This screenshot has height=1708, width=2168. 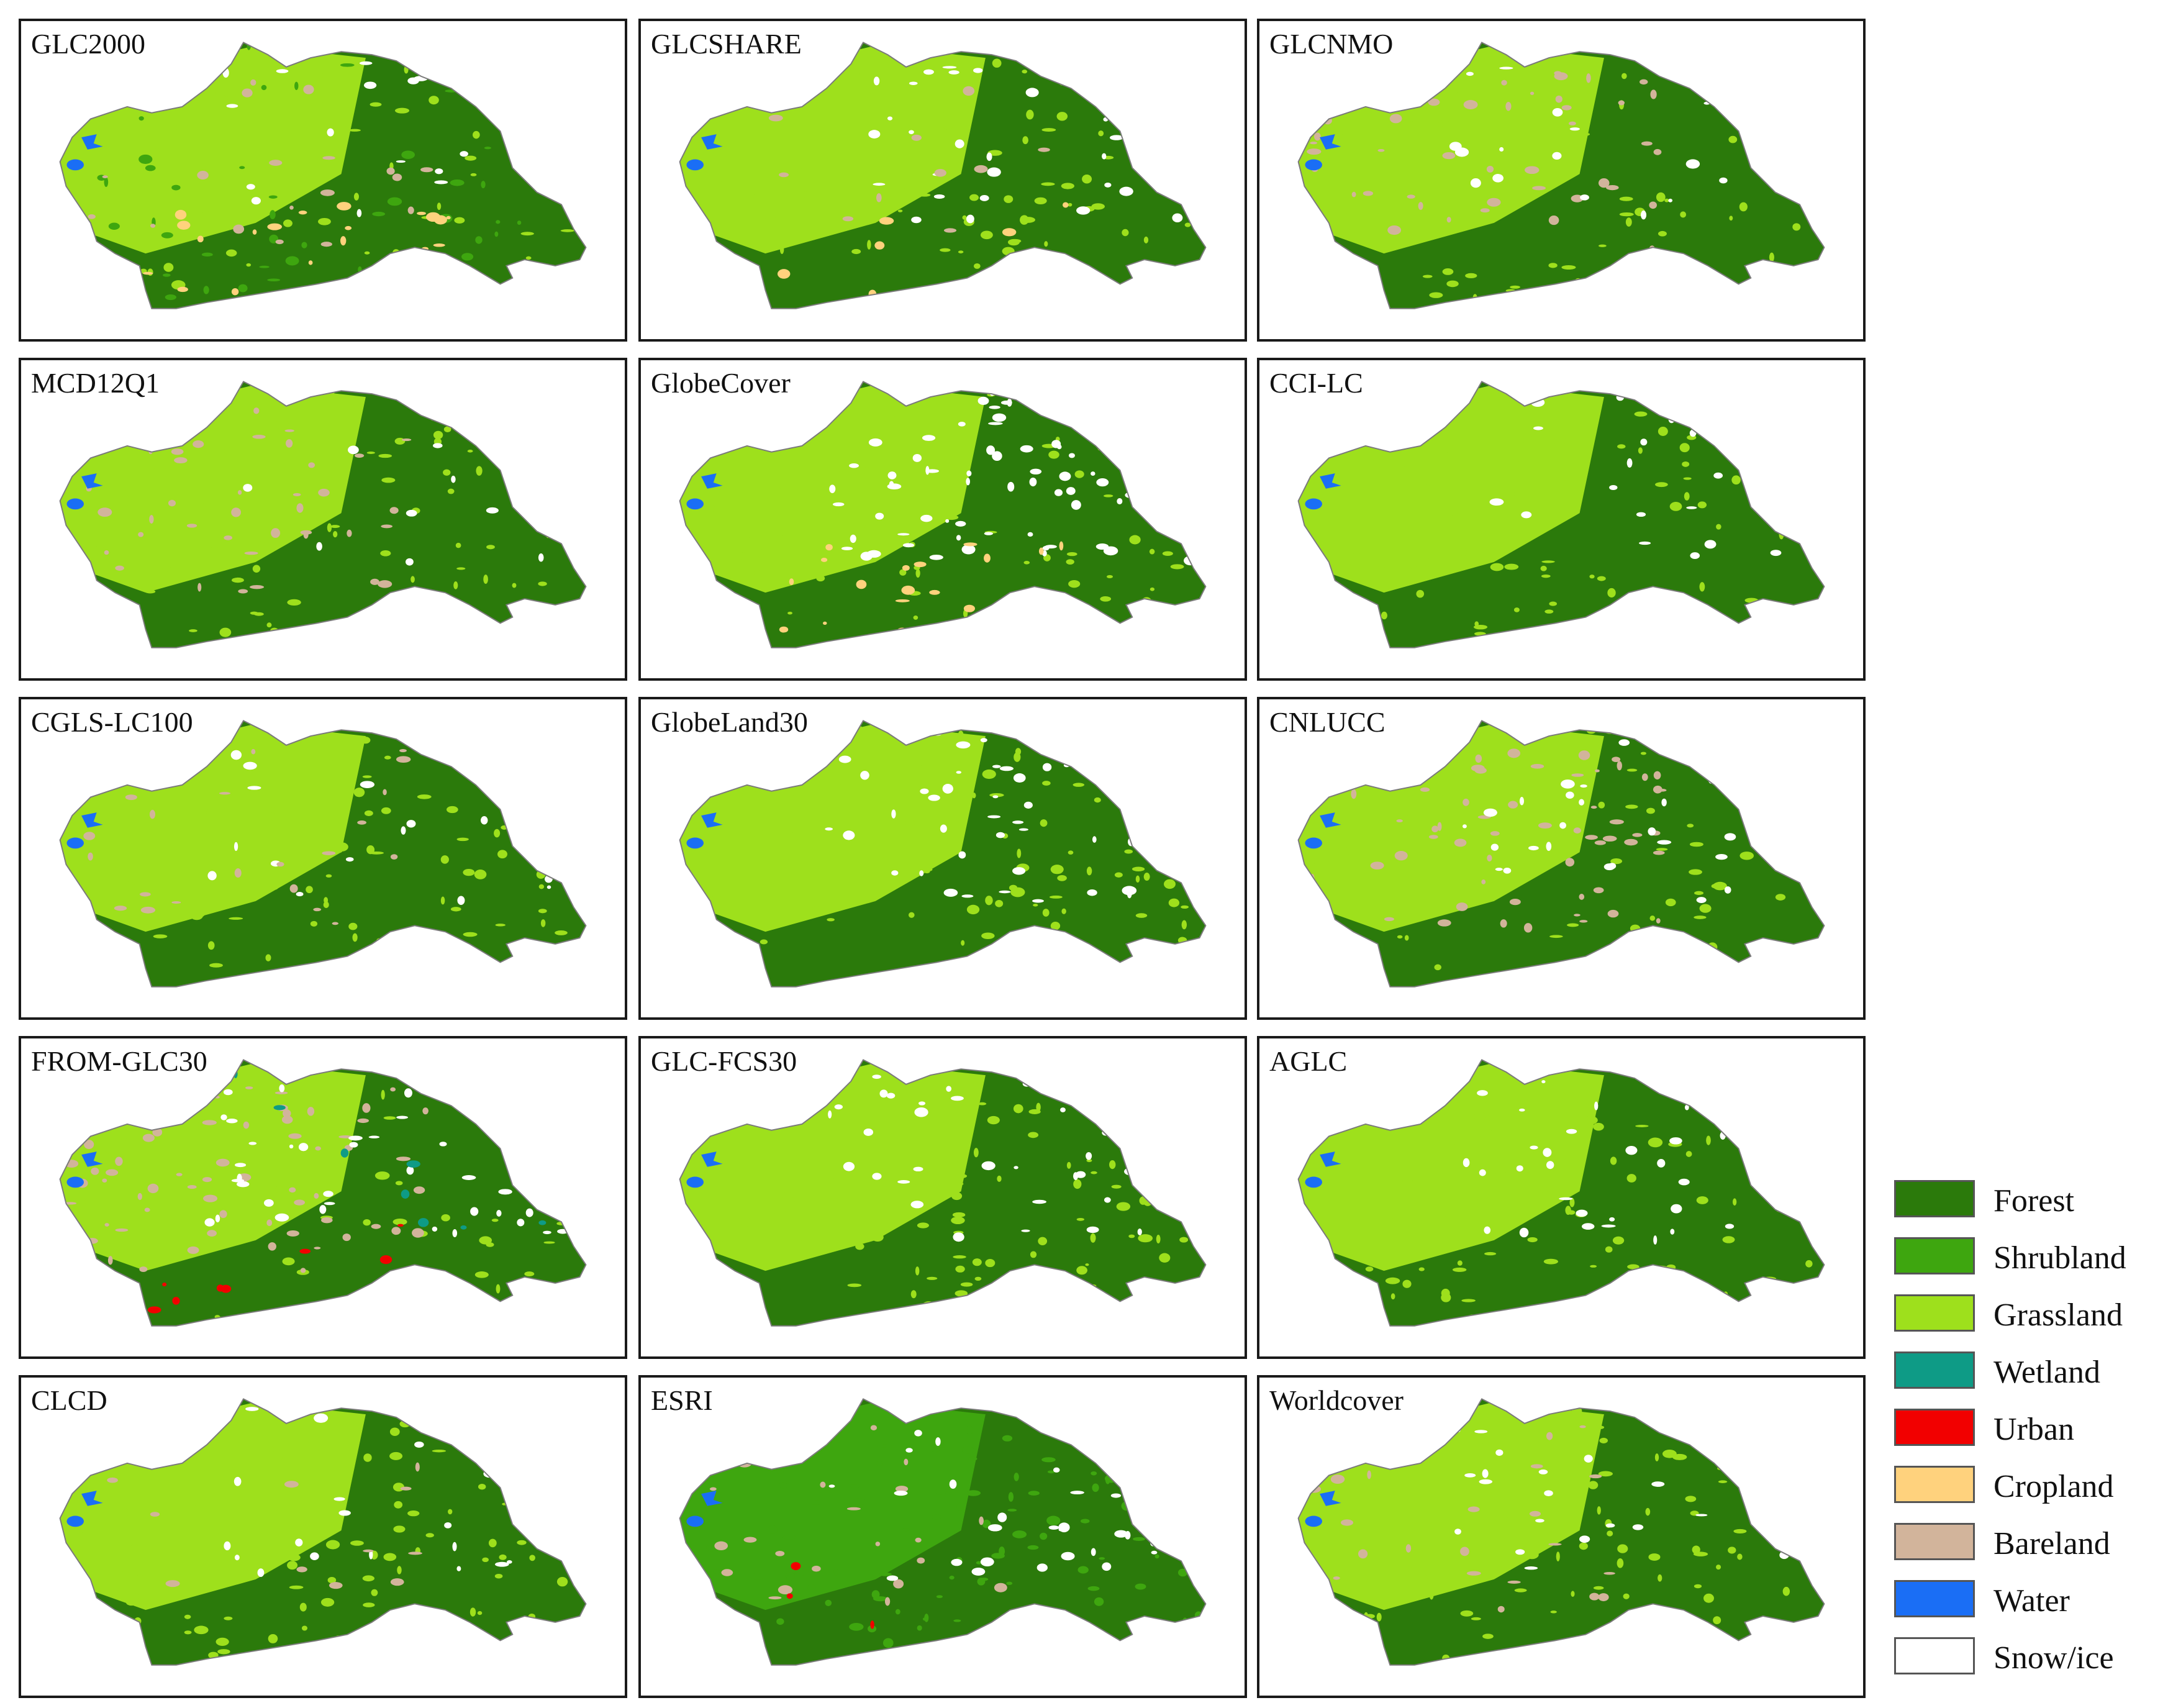 I want to click on legend-label: Wetland, so click(x=2047, y=1372).